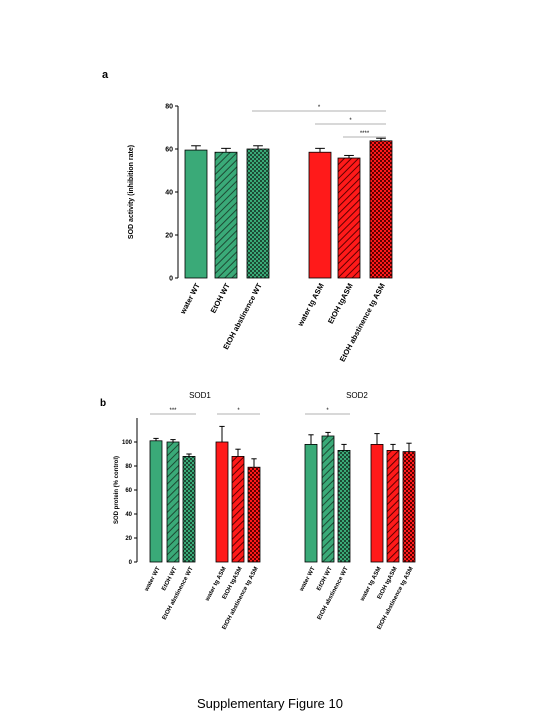  Describe the element at coordinates (117, 490) in the screenshot. I see `y-axis-label: SOD protein (% control)` at that location.